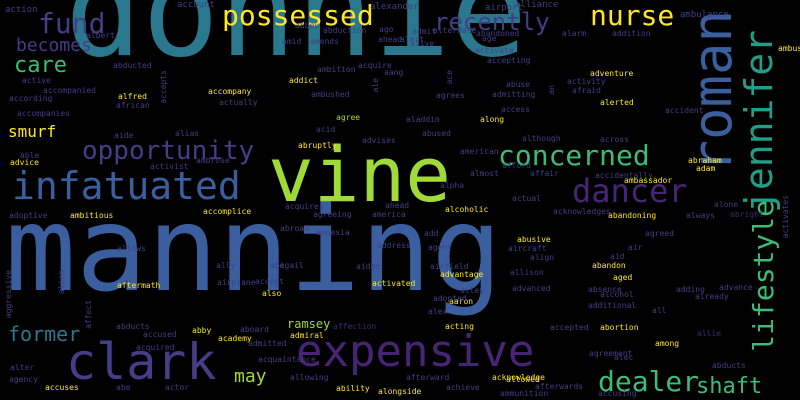 Image resolution: width=800 pixels, height=400 pixels. What do you see at coordinates (394, 72) in the screenshot?
I see `cloud-word: aang` at bounding box center [394, 72].